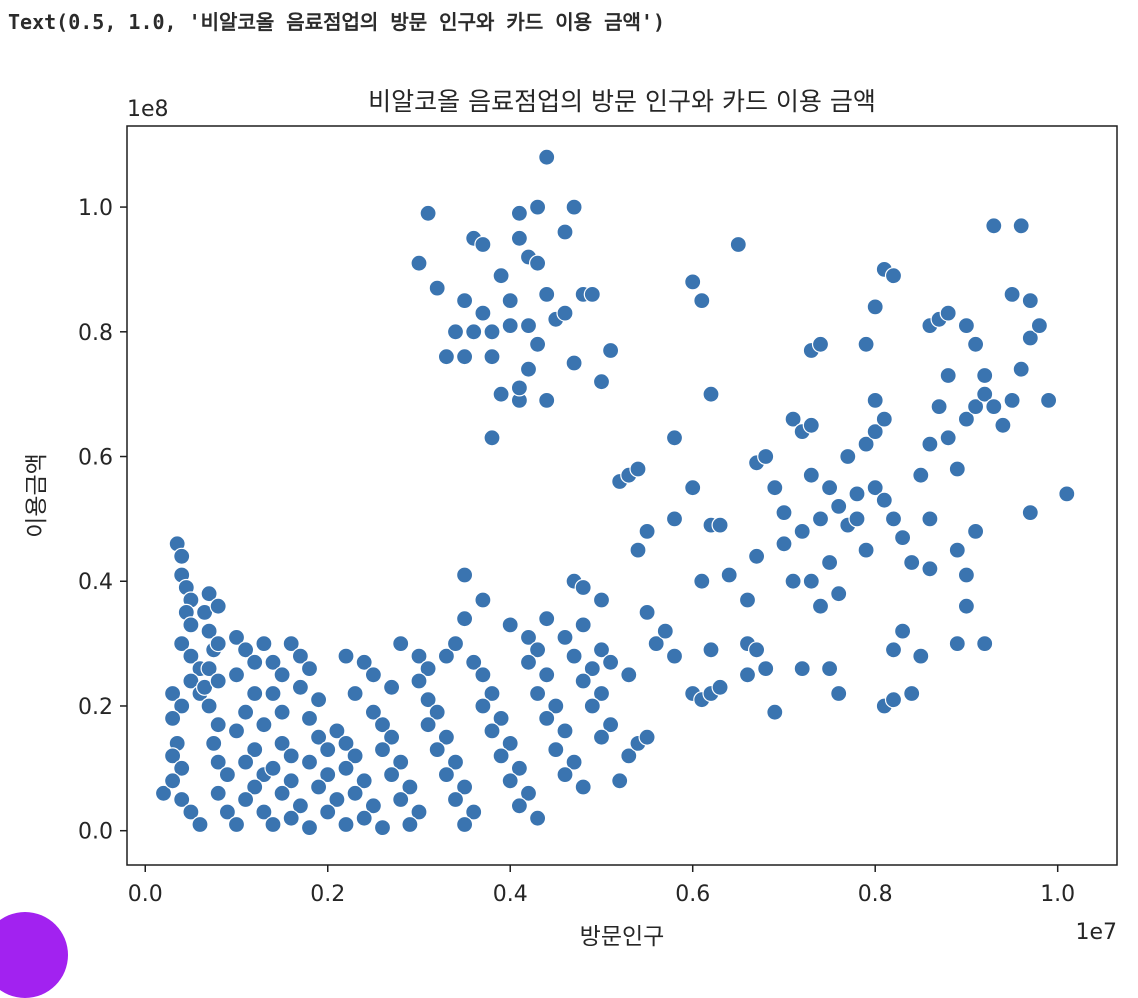  What do you see at coordinates (95, 707) in the screenshot?
I see `y-tick-label: 0.2` at bounding box center [95, 707].